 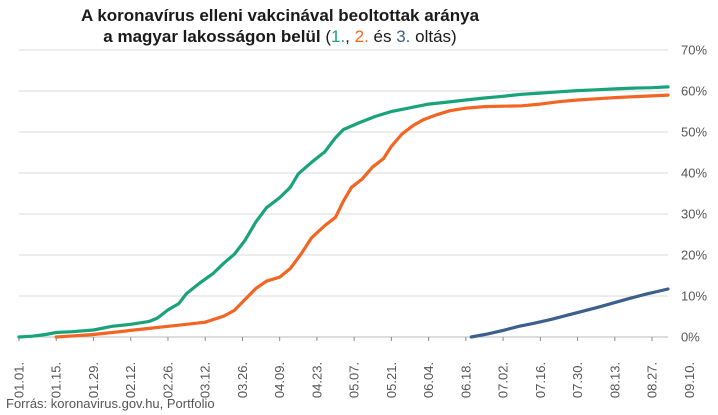 I want to click on x-tick-label: 03.12., so click(x=205, y=380).